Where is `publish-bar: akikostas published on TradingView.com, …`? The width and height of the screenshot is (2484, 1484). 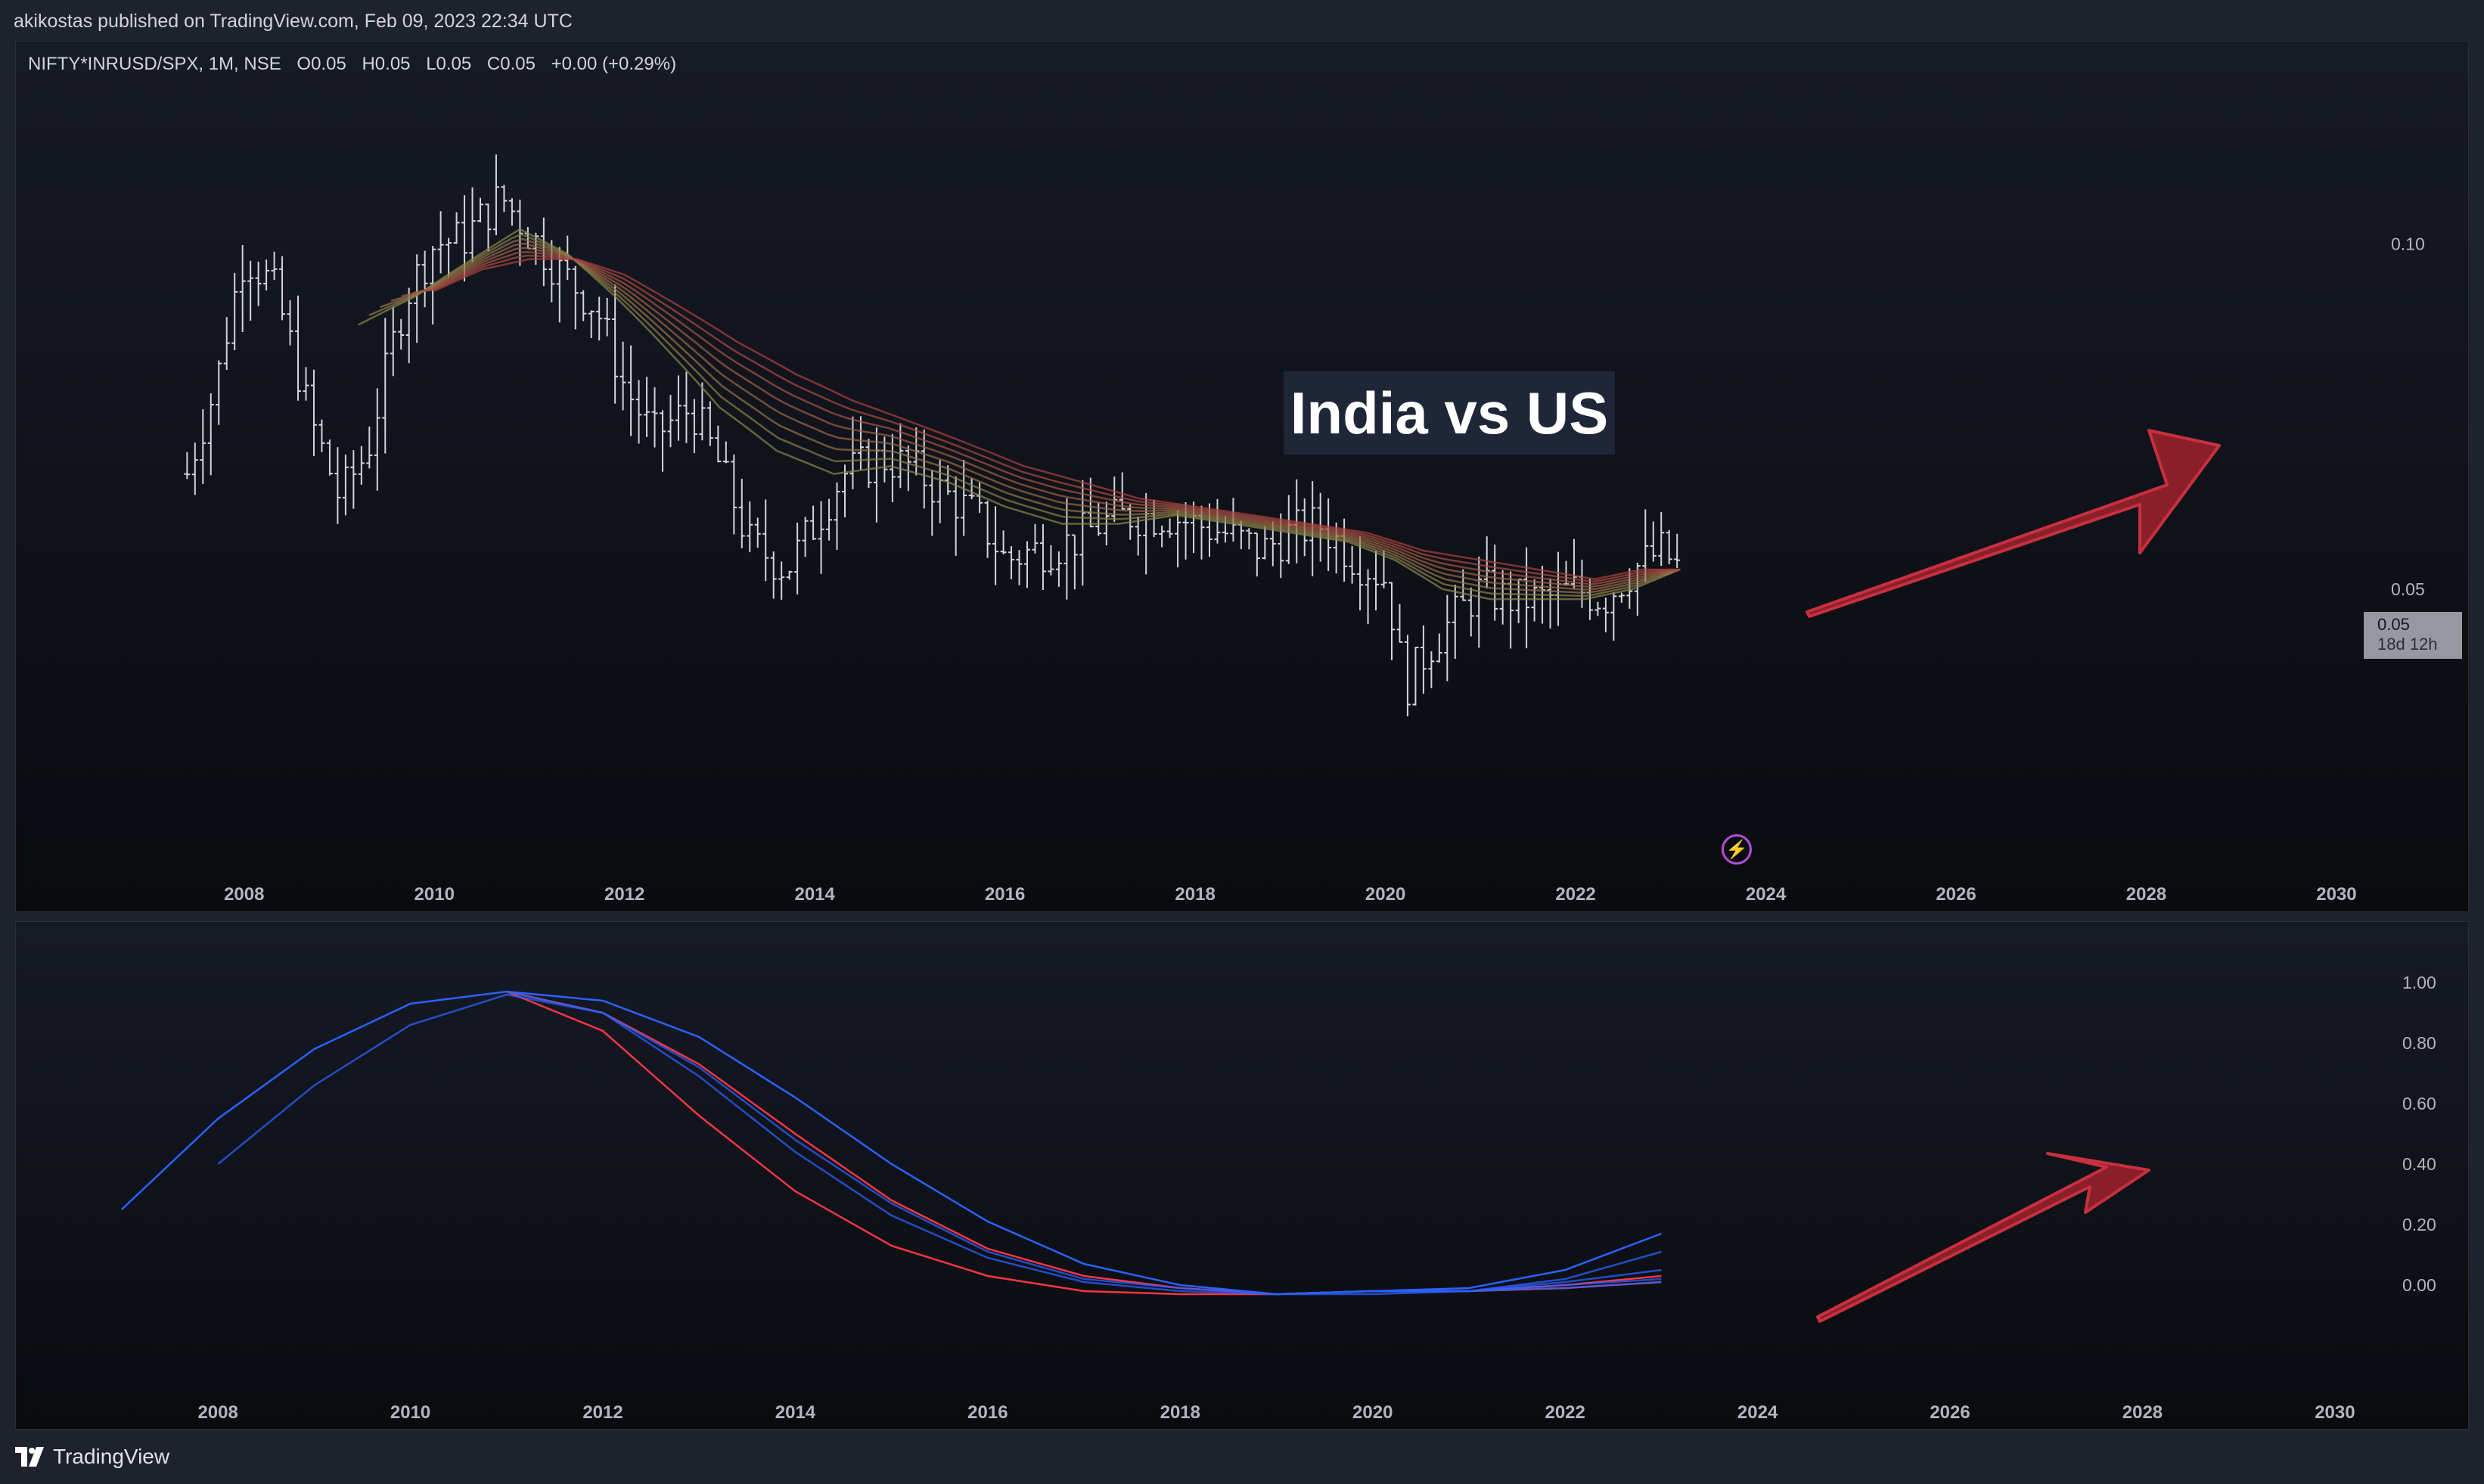
publish-bar: akikostas published on TradingView.com, … is located at coordinates (1242, 20).